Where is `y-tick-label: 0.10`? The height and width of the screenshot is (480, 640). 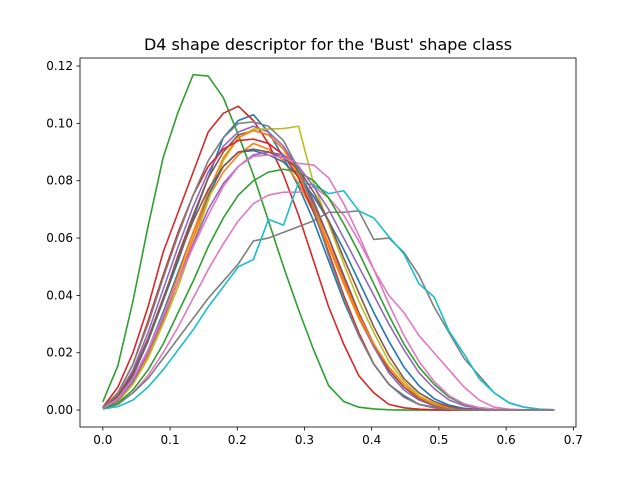 y-tick-label: 0.10 is located at coordinates (59, 123).